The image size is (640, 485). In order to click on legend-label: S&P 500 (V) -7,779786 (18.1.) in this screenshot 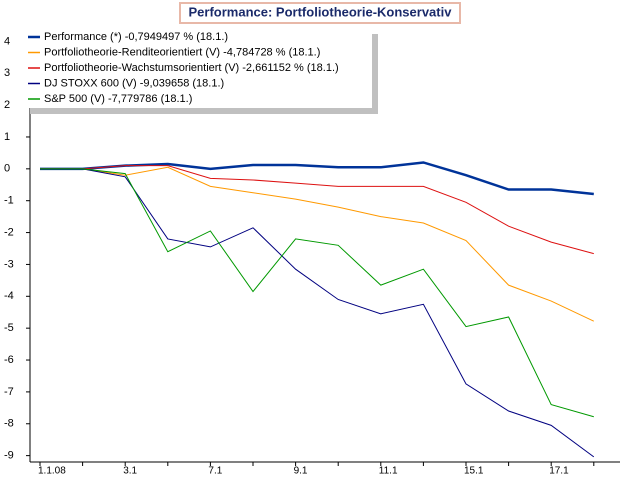, I will do `click(118, 99)`.